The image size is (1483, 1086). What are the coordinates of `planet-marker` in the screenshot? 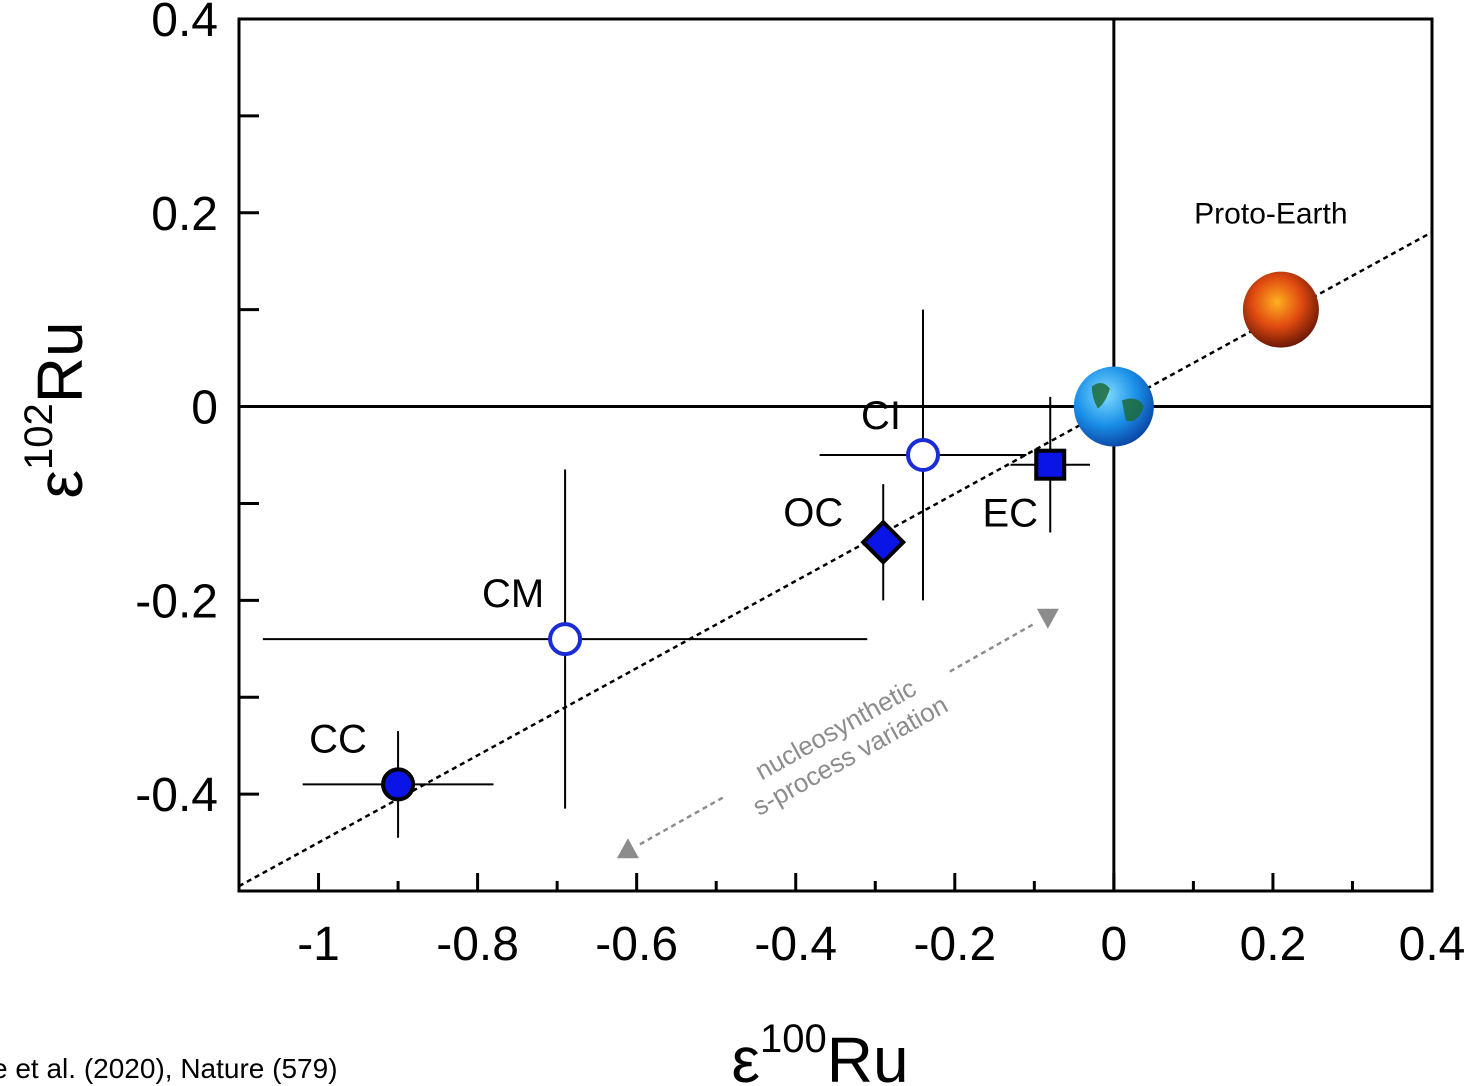 It's located at (1280, 309).